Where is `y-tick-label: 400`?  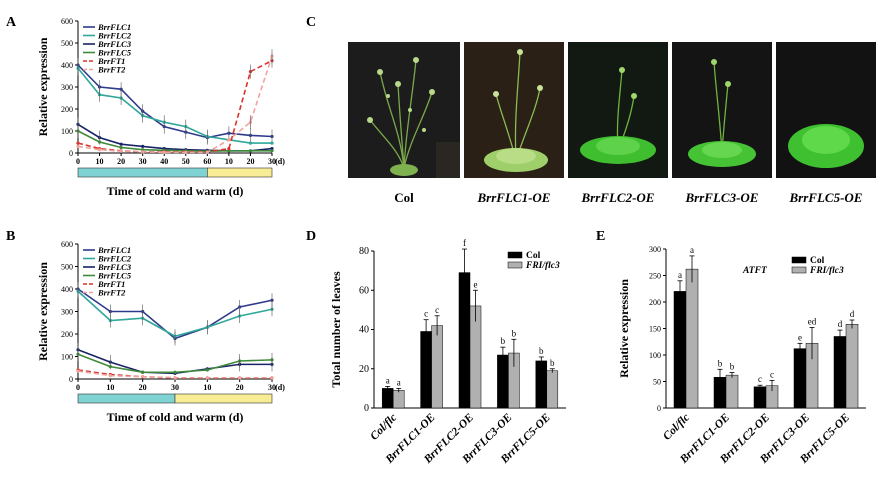
y-tick-label: 400 is located at coordinates (67, 289).